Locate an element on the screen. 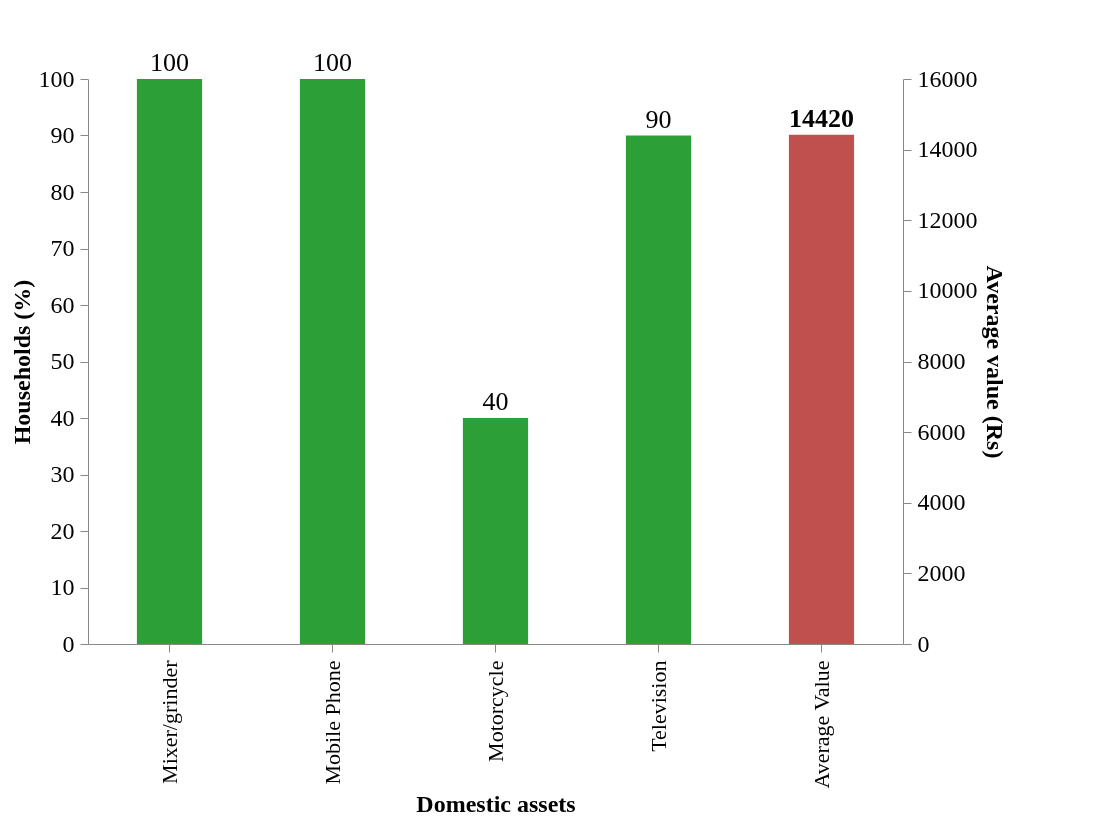 The width and height of the screenshot is (1115, 839). y-tick-label: 50 is located at coordinates (62, 361).